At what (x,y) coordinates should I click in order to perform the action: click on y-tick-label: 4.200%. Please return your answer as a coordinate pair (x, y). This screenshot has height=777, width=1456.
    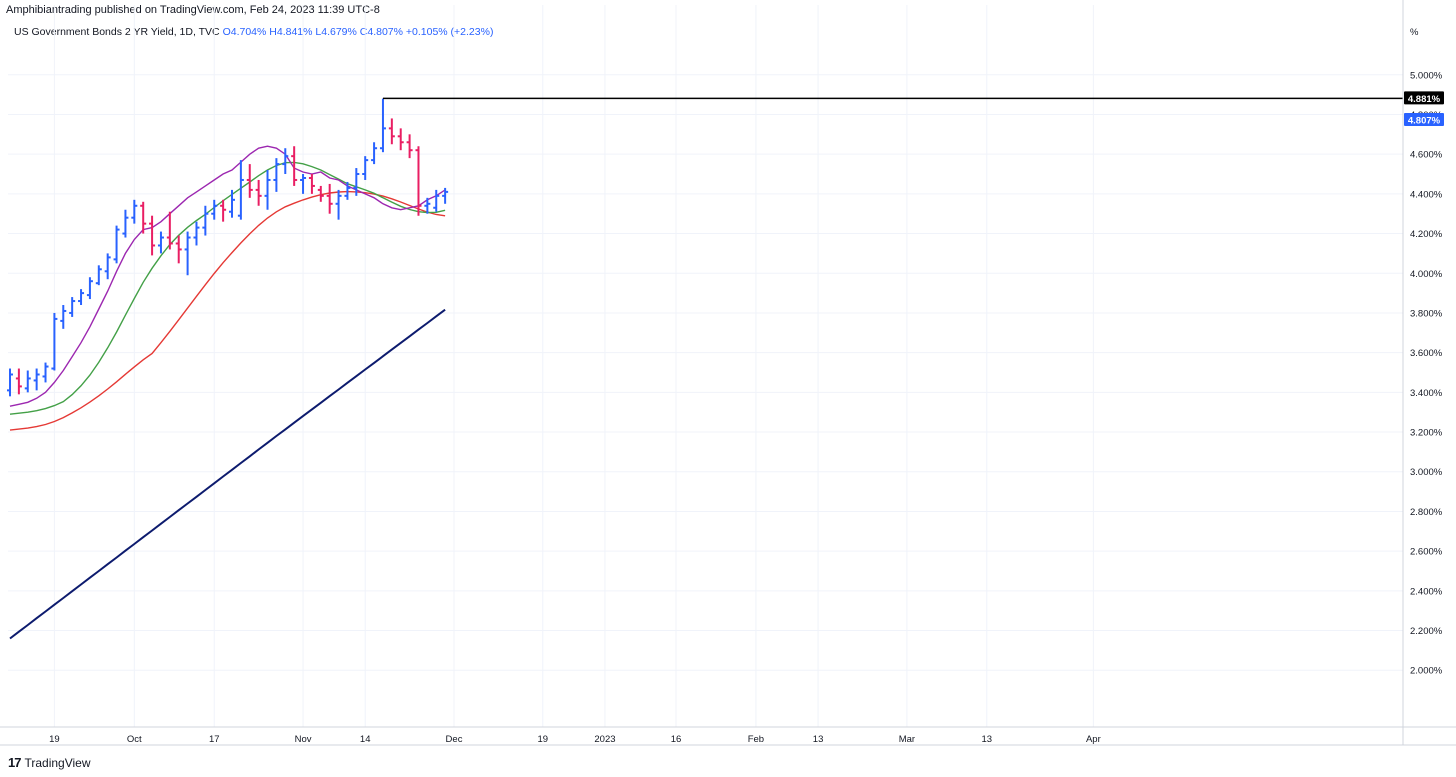
    Looking at the image, I should click on (1426, 234).